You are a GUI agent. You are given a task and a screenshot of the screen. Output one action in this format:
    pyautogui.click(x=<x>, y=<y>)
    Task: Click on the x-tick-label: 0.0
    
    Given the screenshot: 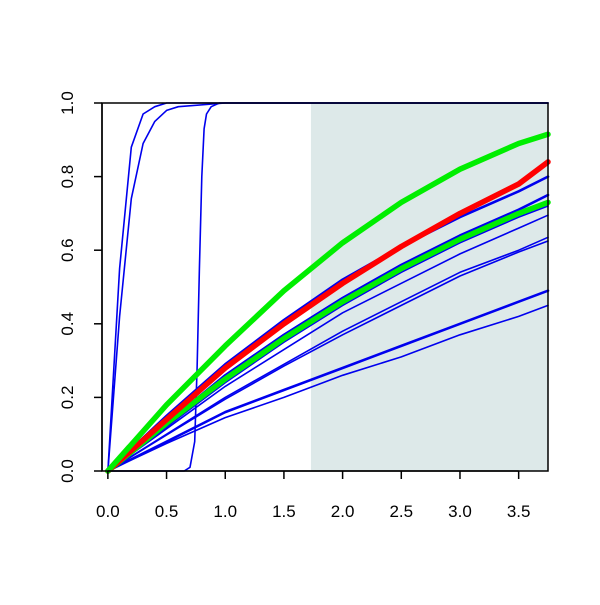 What is the action you would take?
    pyautogui.click(x=108, y=511)
    